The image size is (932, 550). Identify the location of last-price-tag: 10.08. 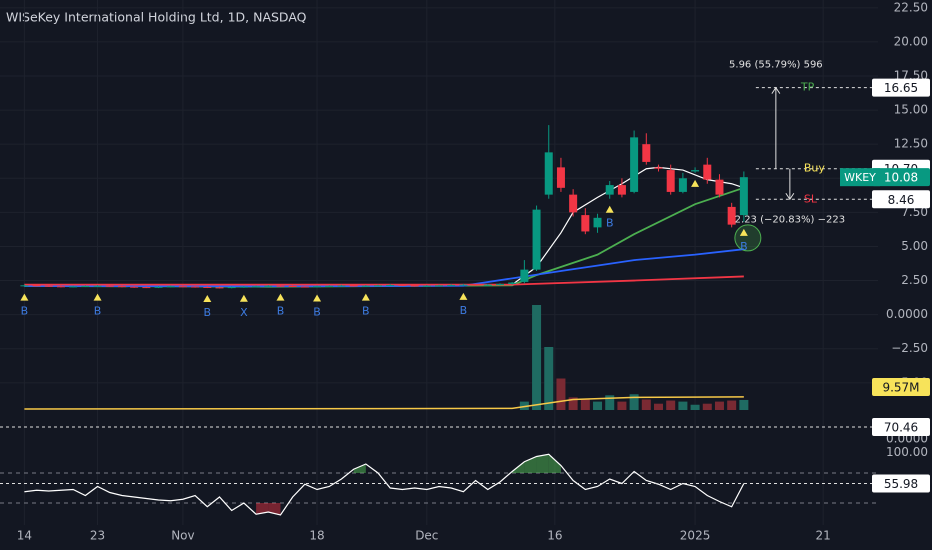
(901, 178).